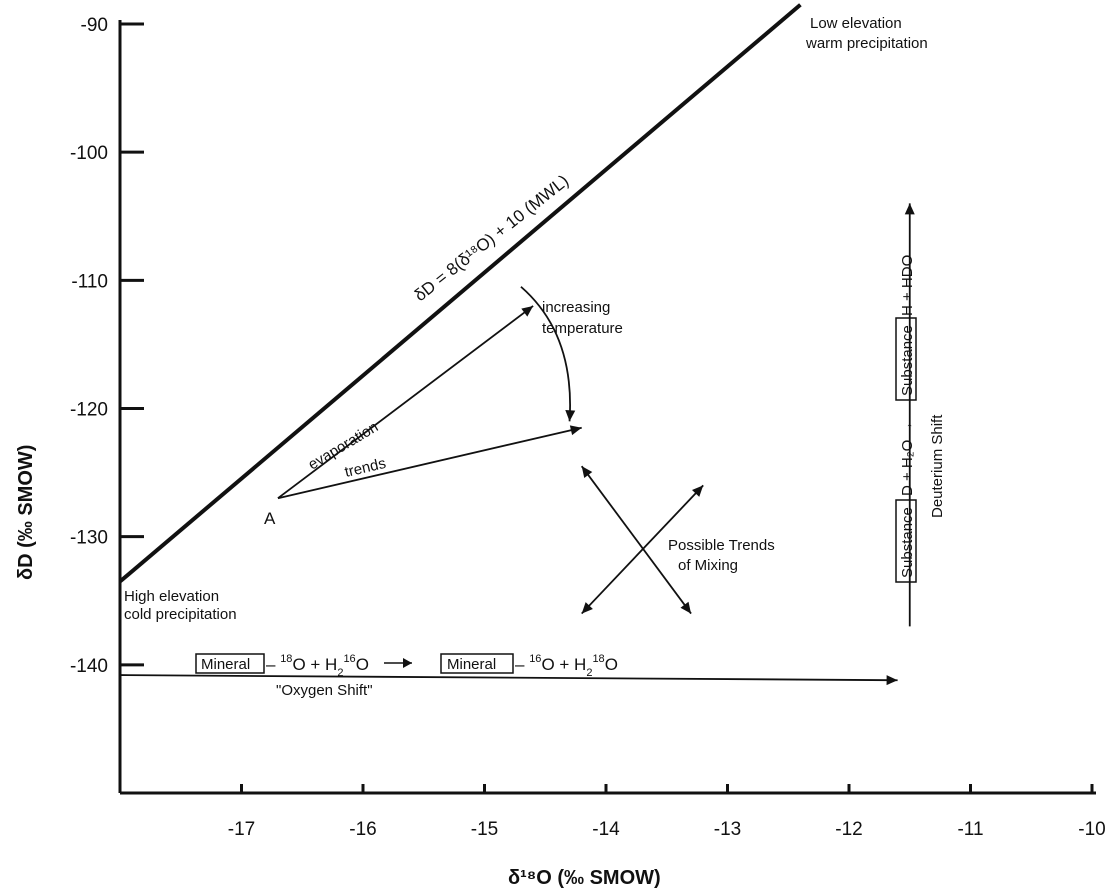 The height and width of the screenshot is (893, 1110). What do you see at coordinates (566, 666) in the screenshot?
I see `oxygen-reaction-right: – 16O + H218O` at bounding box center [566, 666].